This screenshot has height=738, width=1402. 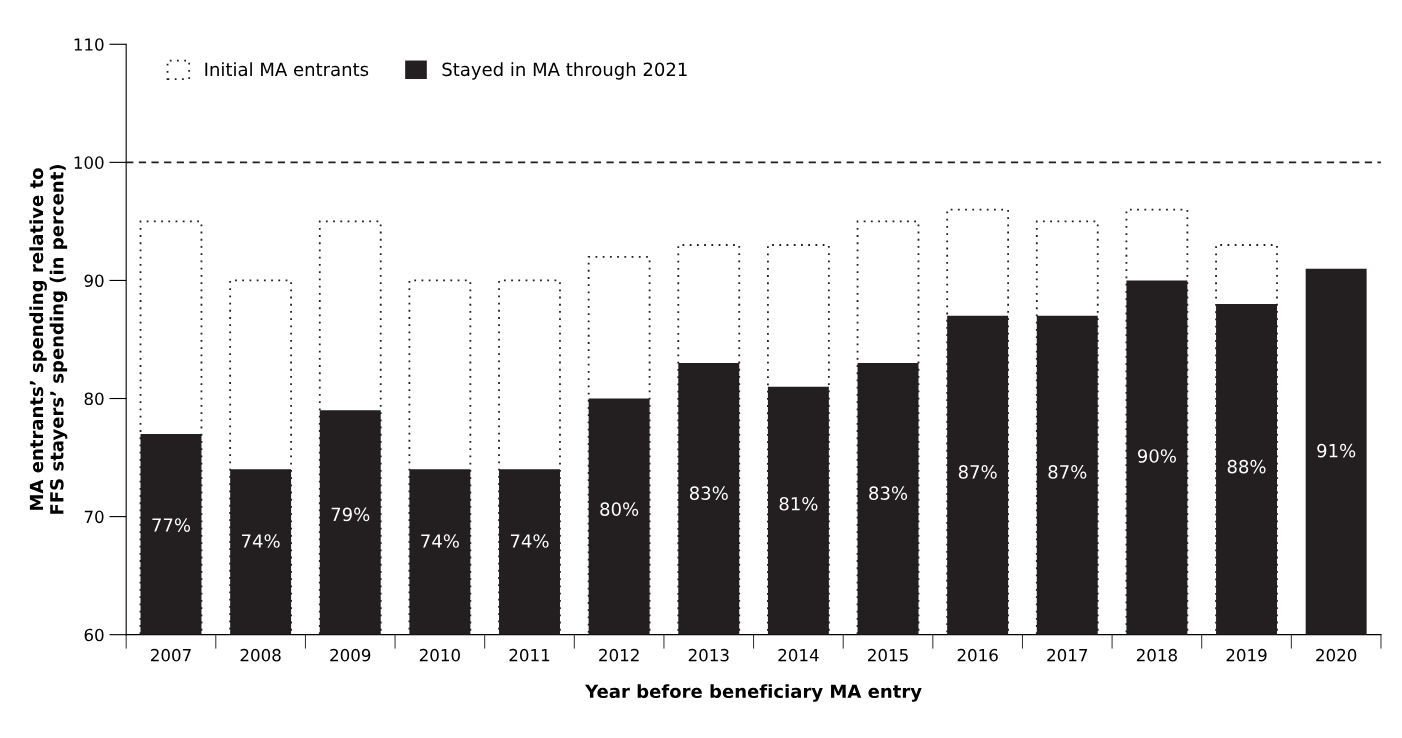 I want to click on x-tick-label: 2015, so click(x=888, y=655).